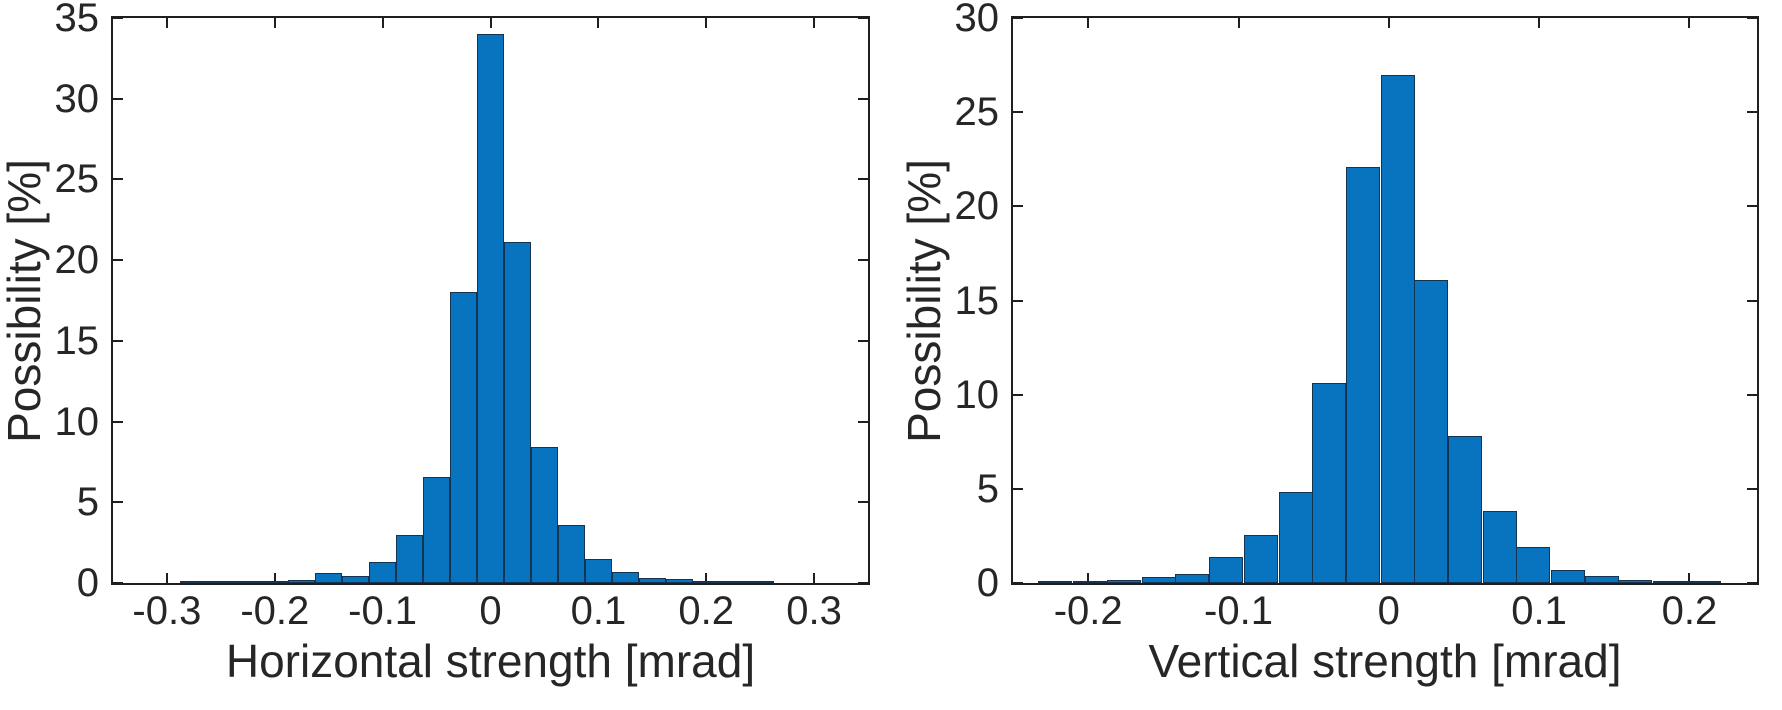 This screenshot has height=710, width=1782. I want to click on x-axis-label-vertical: Vertical strength [mrad], so click(1385, 661).